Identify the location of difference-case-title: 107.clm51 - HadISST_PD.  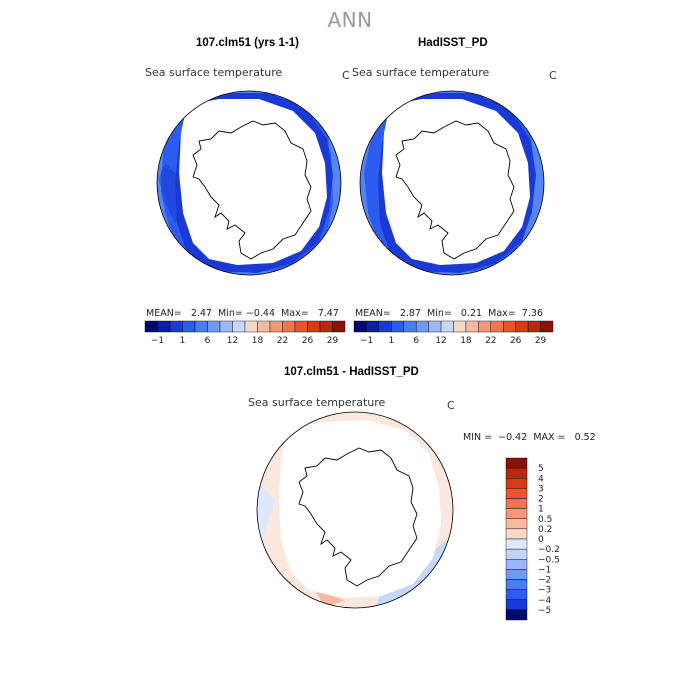
(351, 372).